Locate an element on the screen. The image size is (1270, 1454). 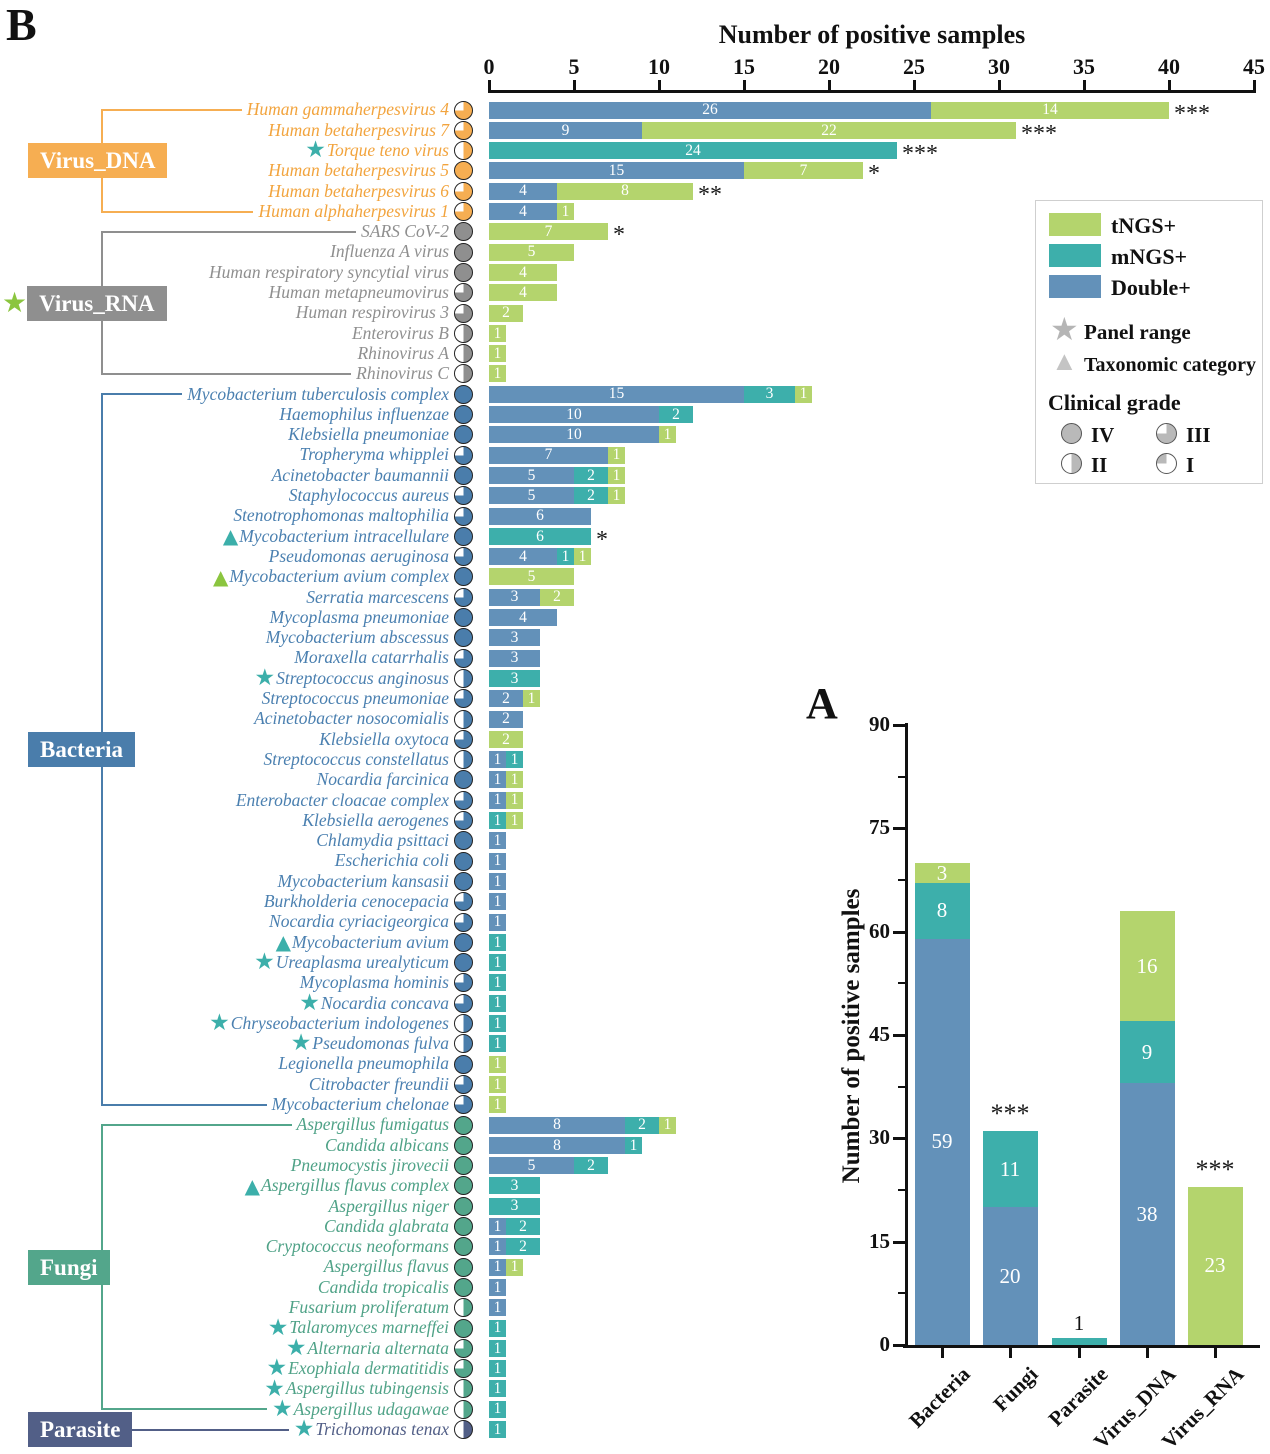
species-row: Human betaherpesvirus 6 is located at coordinates (224, 191).